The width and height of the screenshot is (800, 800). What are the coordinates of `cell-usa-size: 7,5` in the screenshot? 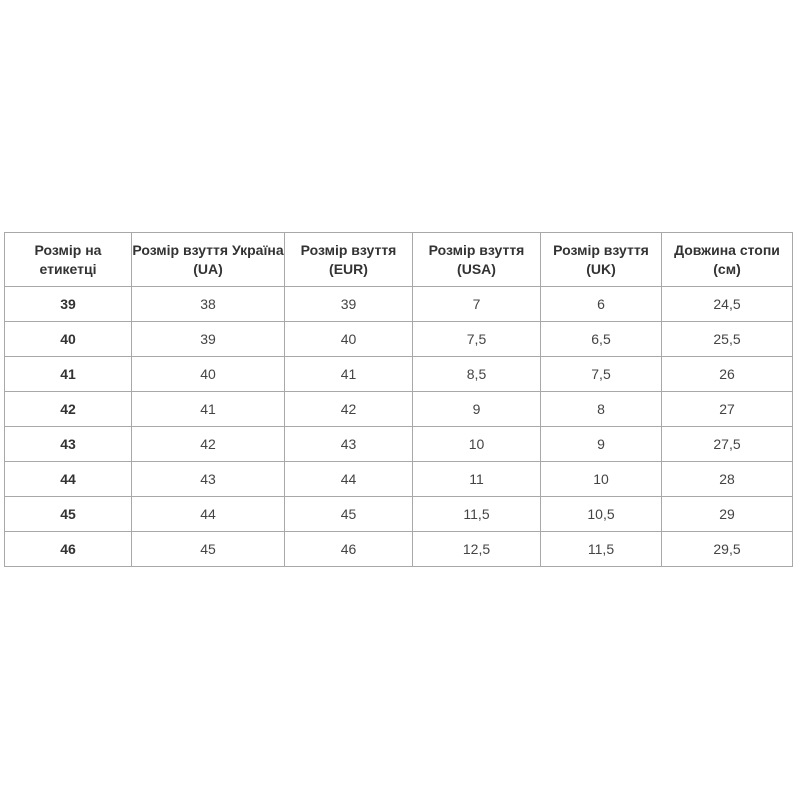 It's located at (476, 339).